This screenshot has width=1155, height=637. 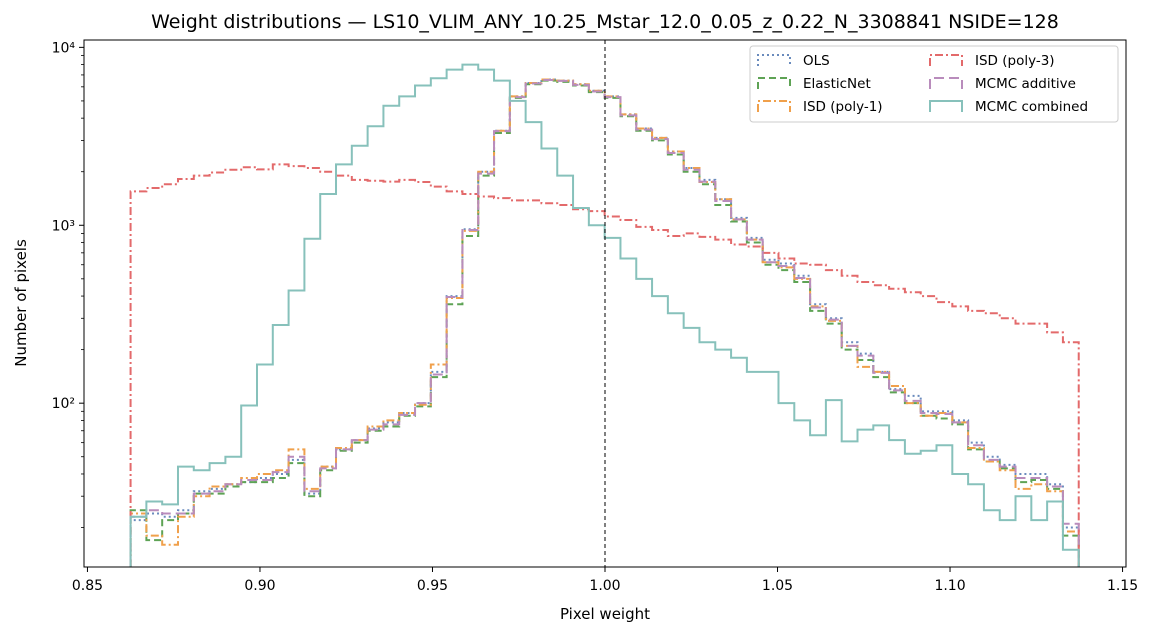 I want to click on y-axis-label: Number of pixels, so click(x=21, y=303).